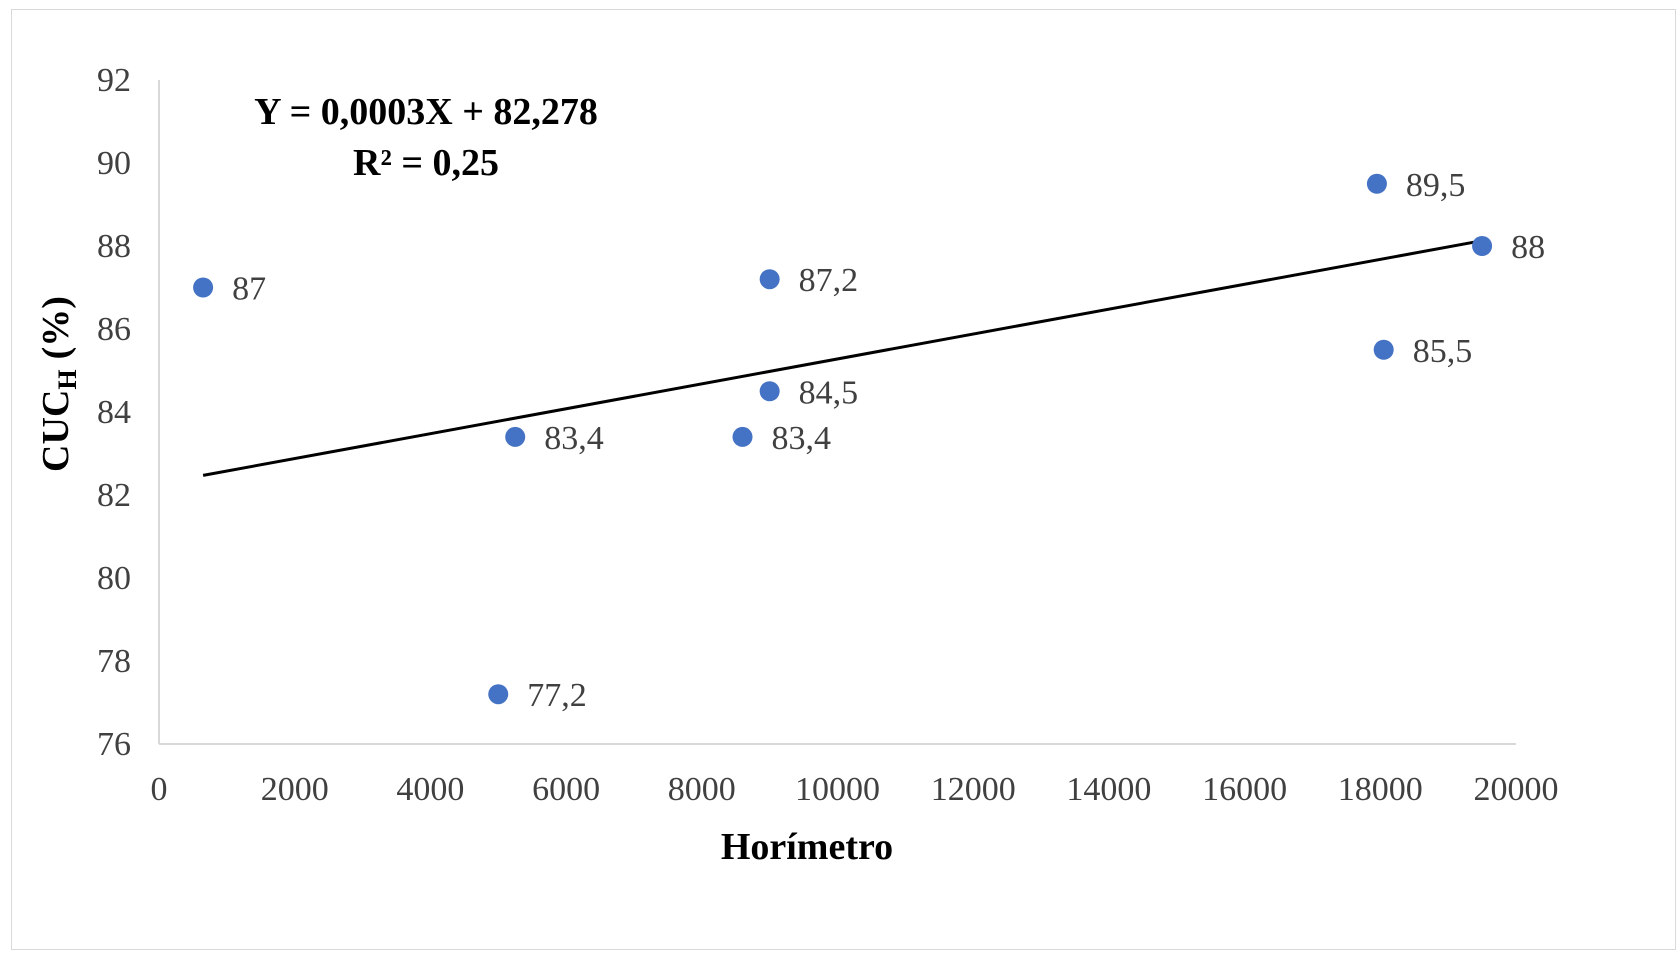 The height and width of the screenshot is (954, 1680). Describe the element at coordinates (1528, 247) in the screenshot. I see `data-label: 88` at that location.